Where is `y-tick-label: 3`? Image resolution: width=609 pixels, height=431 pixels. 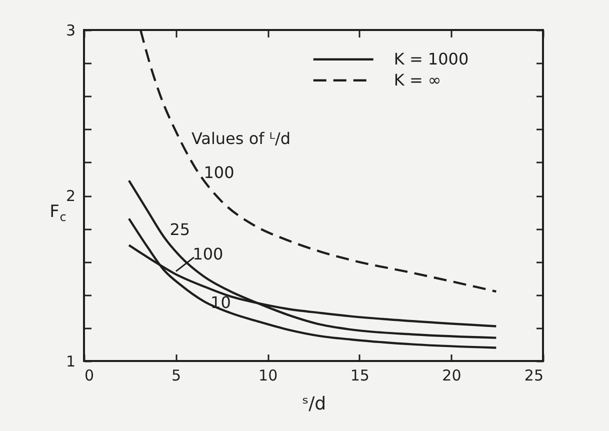 y-tick-label: 3 is located at coordinates (71, 31).